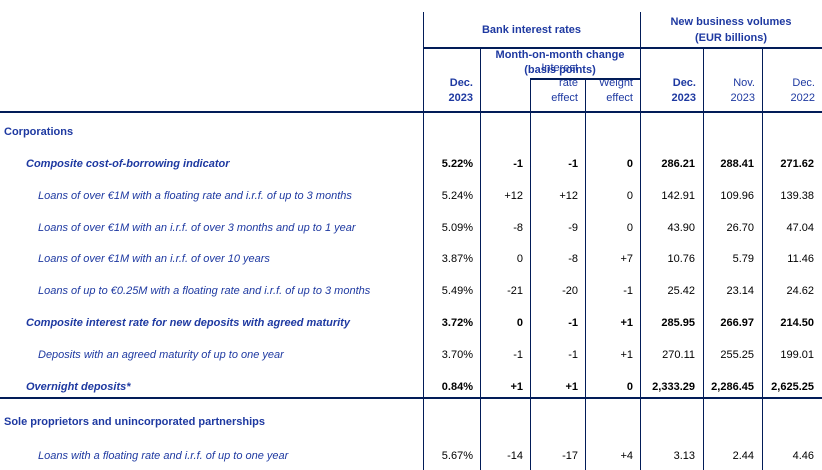 This screenshot has height=470, width=822. Describe the element at coordinates (457, 195) in the screenshot. I see `rate-cell: 5.24%` at that location.